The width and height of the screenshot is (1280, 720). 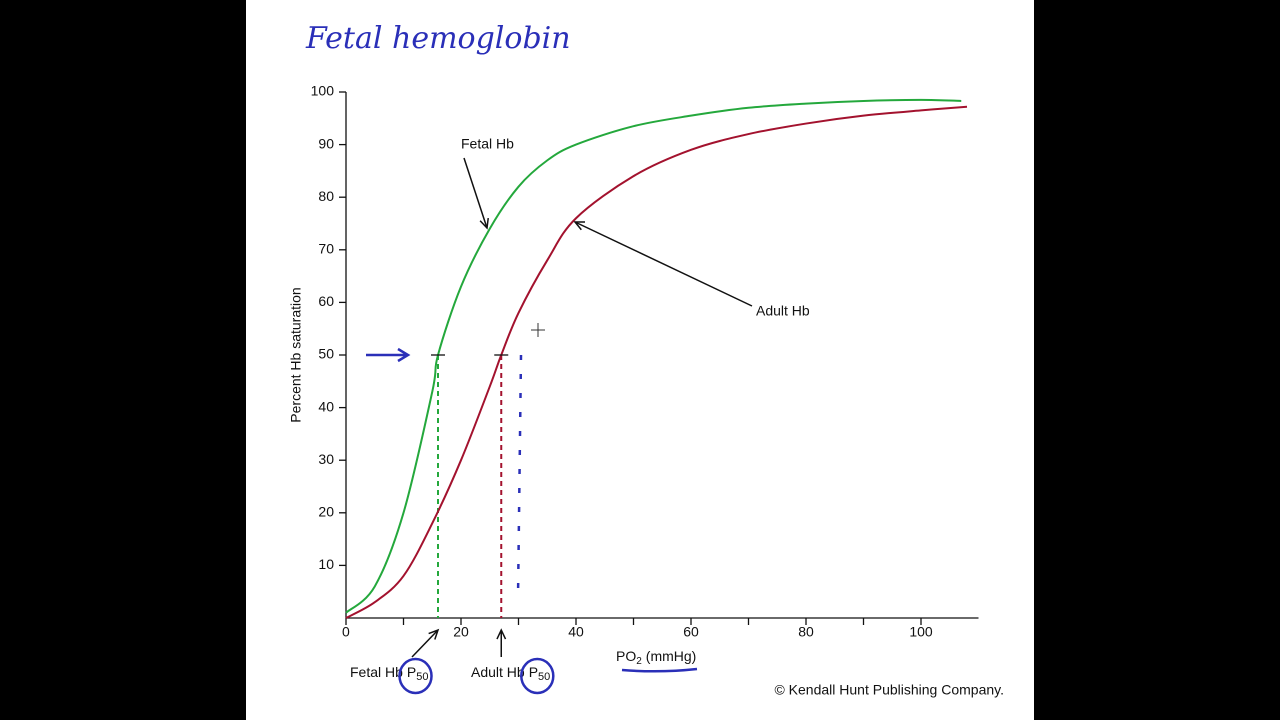 What do you see at coordinates (388, 355) in the screenshot?
I see `handwritten-arrow` at bounding box center [388, 355].